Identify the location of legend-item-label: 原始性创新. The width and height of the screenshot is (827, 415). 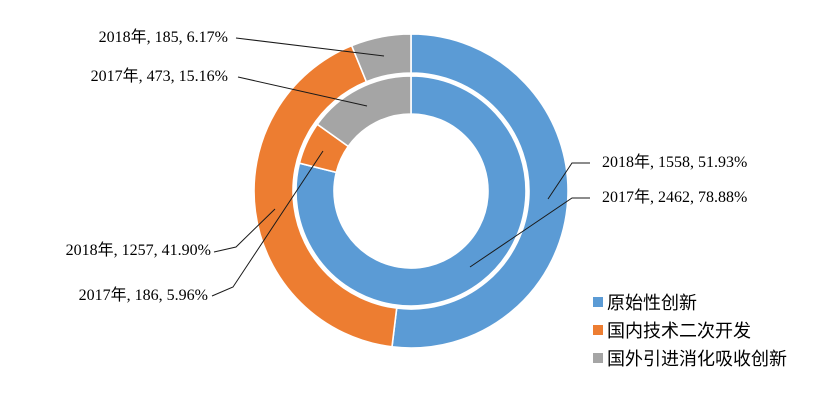
(652, 303).